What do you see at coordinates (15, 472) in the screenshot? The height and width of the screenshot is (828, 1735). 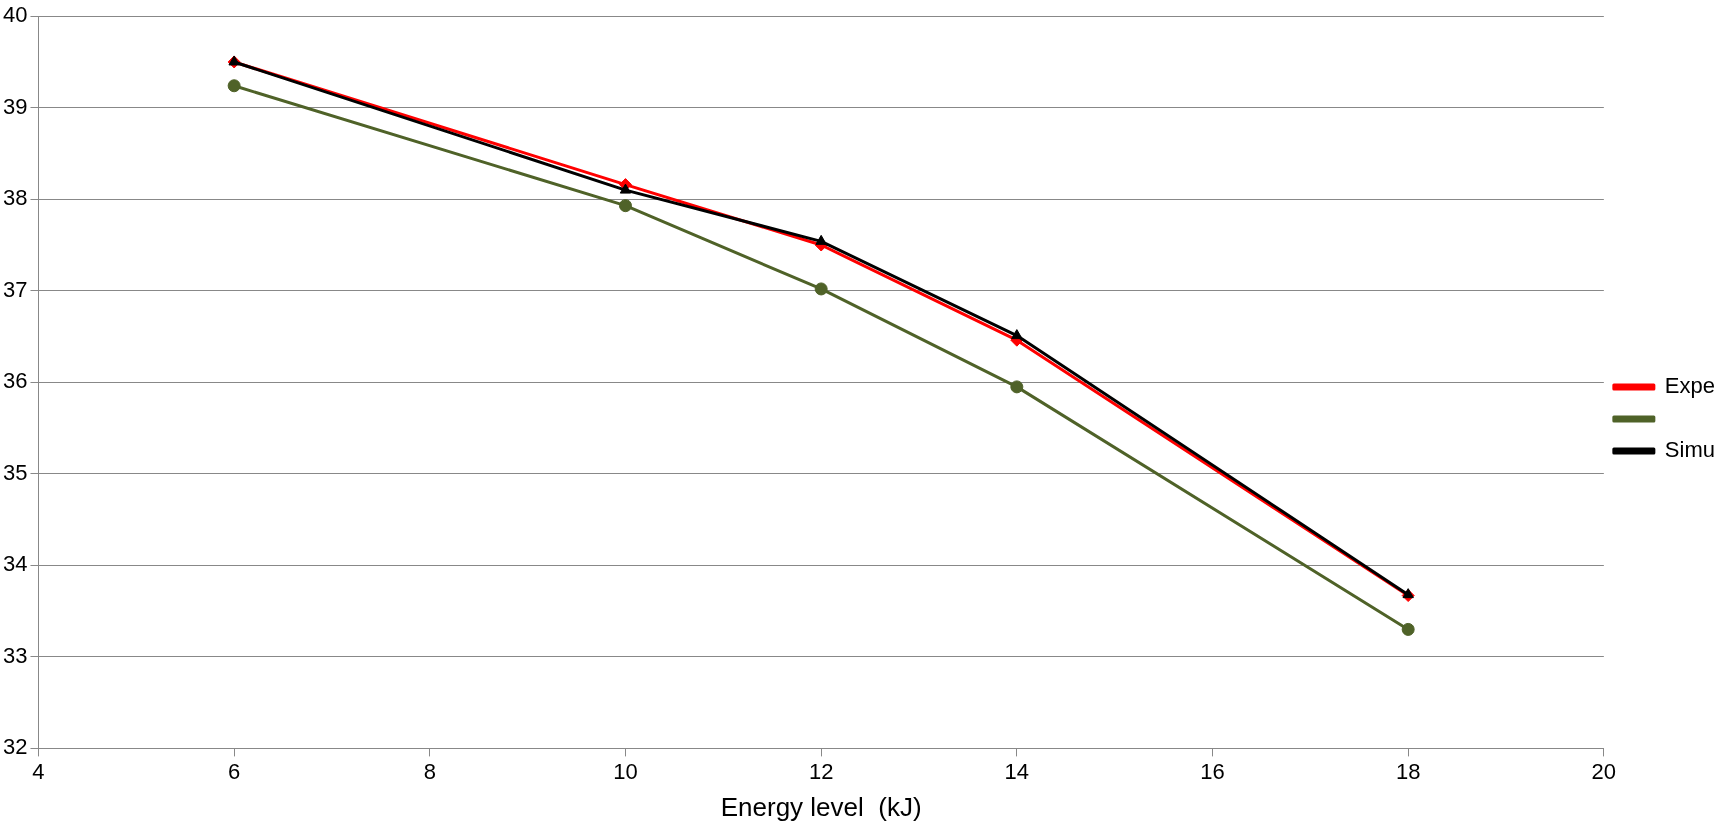 I see `y-tick-label: 35` at bounding box center [15, 472].